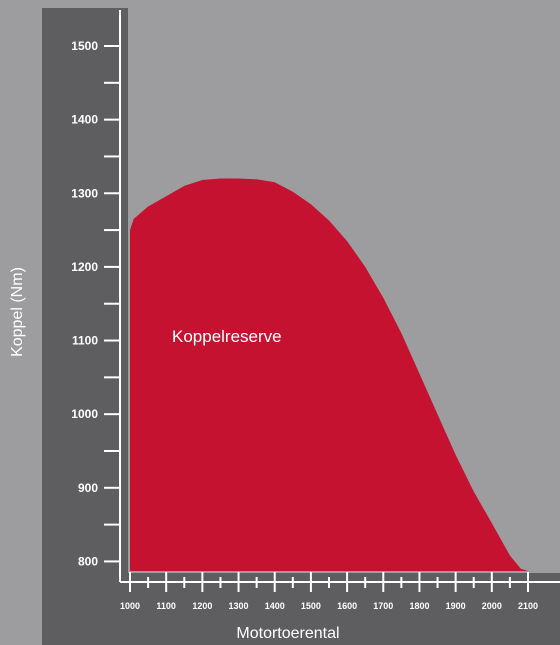 This screenshot has height=645, width=560. Describe the element at coordinates (84, 193) in the screenshot. I see `y-tick-label: 1300` at that location.